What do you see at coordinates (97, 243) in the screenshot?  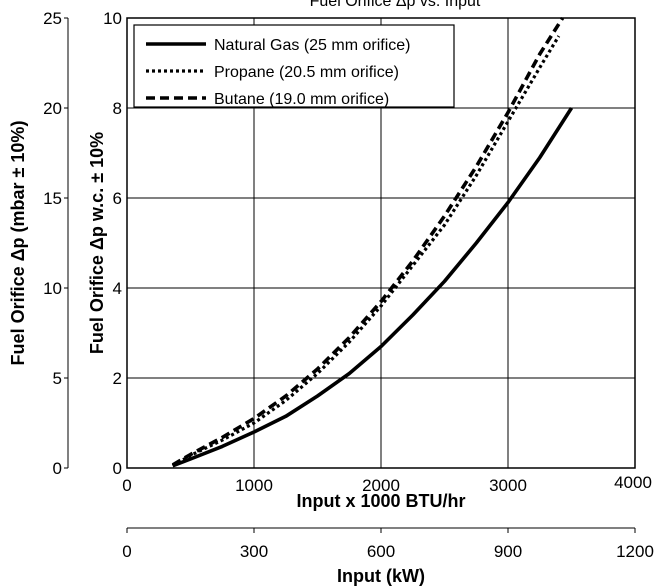 I see `y-axis-title: Fuel Orifice Δp w.c. ± 10%` at bounding box center [97, 243].